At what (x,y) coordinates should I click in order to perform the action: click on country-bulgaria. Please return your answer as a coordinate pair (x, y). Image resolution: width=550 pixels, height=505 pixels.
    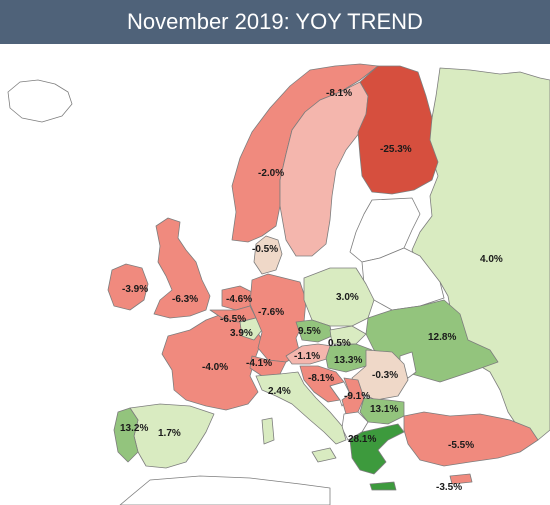
    Looking at the image, I should click on (382, 411).